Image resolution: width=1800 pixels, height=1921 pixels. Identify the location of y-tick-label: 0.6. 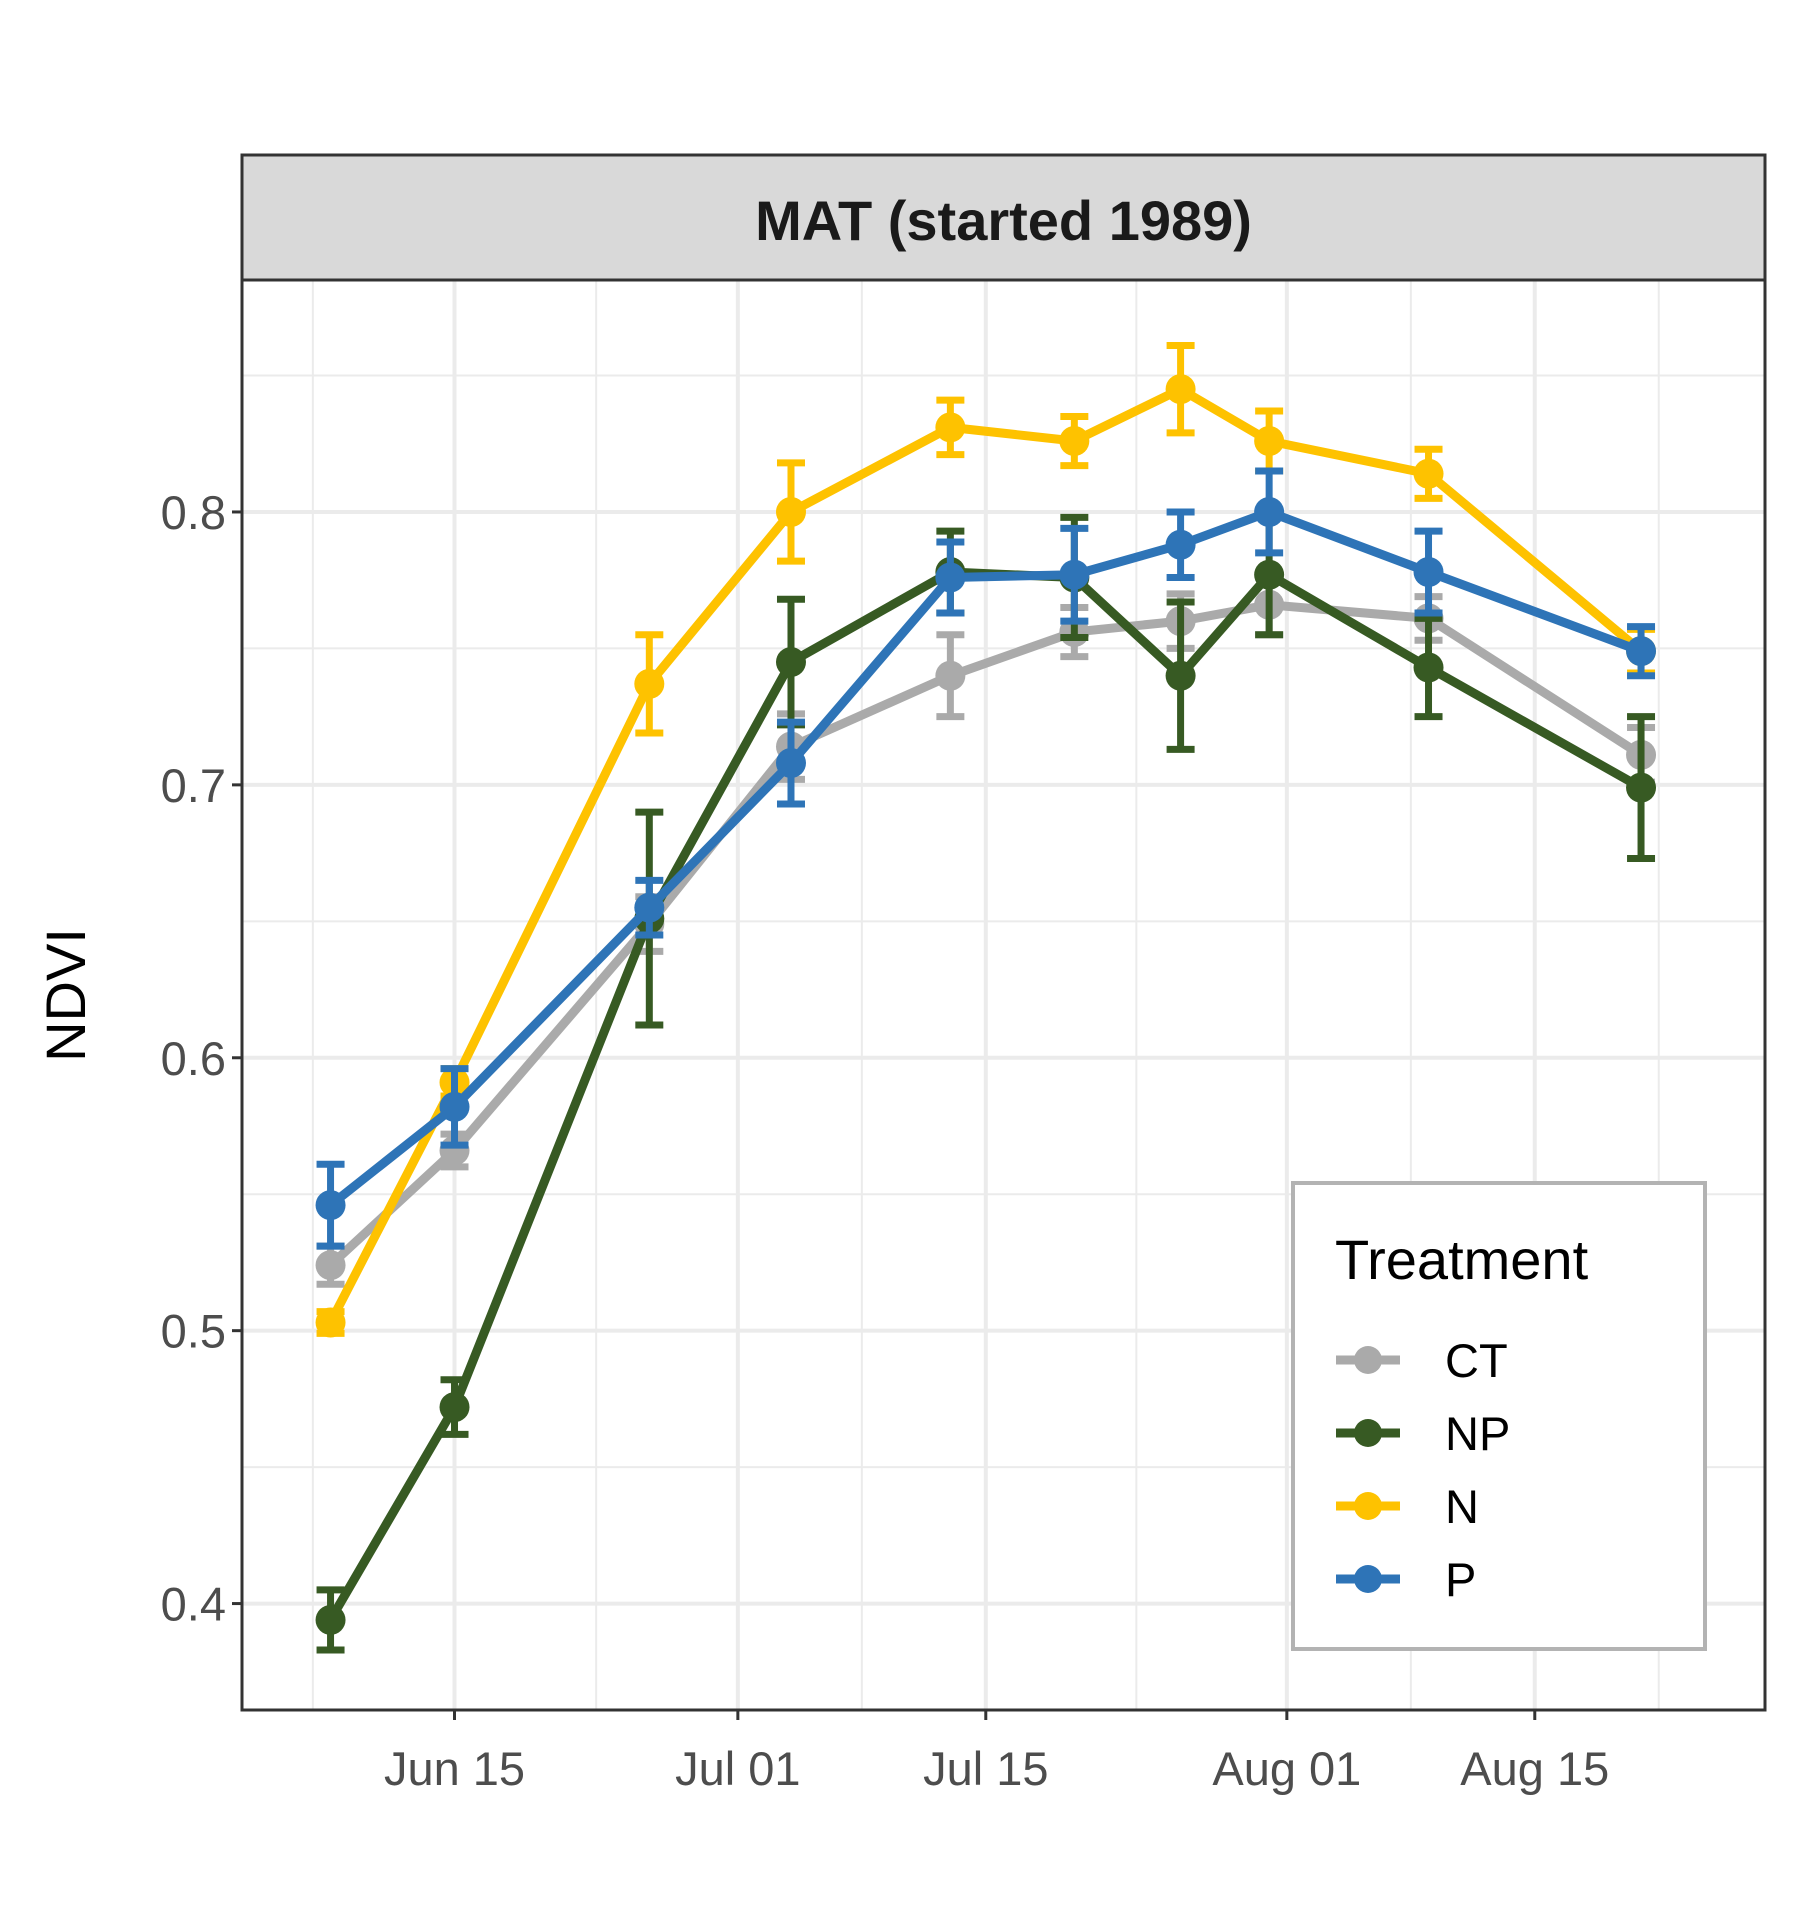
(193, 1058).